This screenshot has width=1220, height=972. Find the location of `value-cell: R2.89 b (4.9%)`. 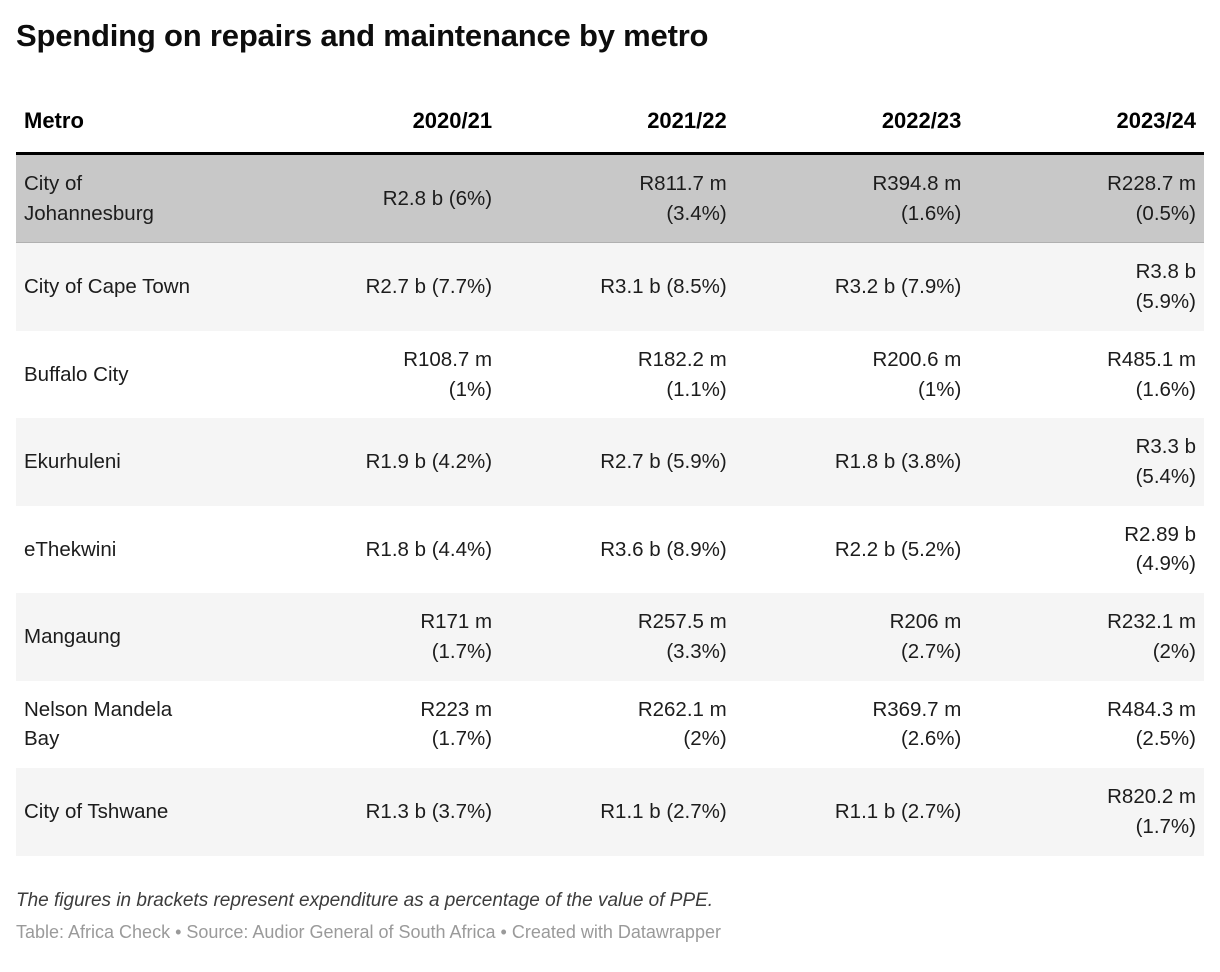

value-cell: R2.89 b (4.9%) is located at coordinates (1160, 549).